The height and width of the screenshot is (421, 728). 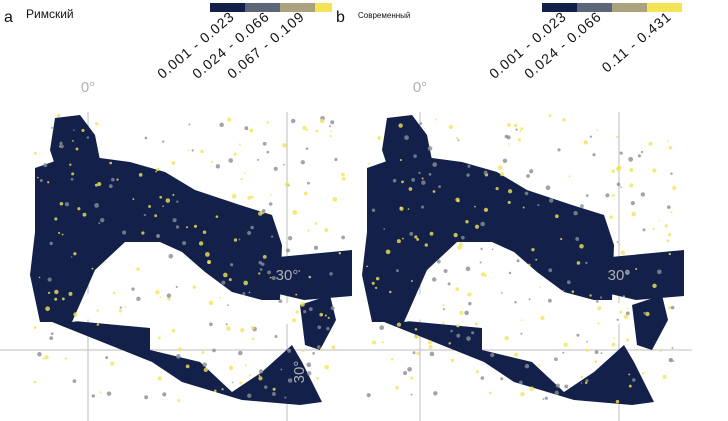 What do you see at coordinates (559, 7) in the screenshot?
I see `legend-swatch` at bounding box center [559, 7].